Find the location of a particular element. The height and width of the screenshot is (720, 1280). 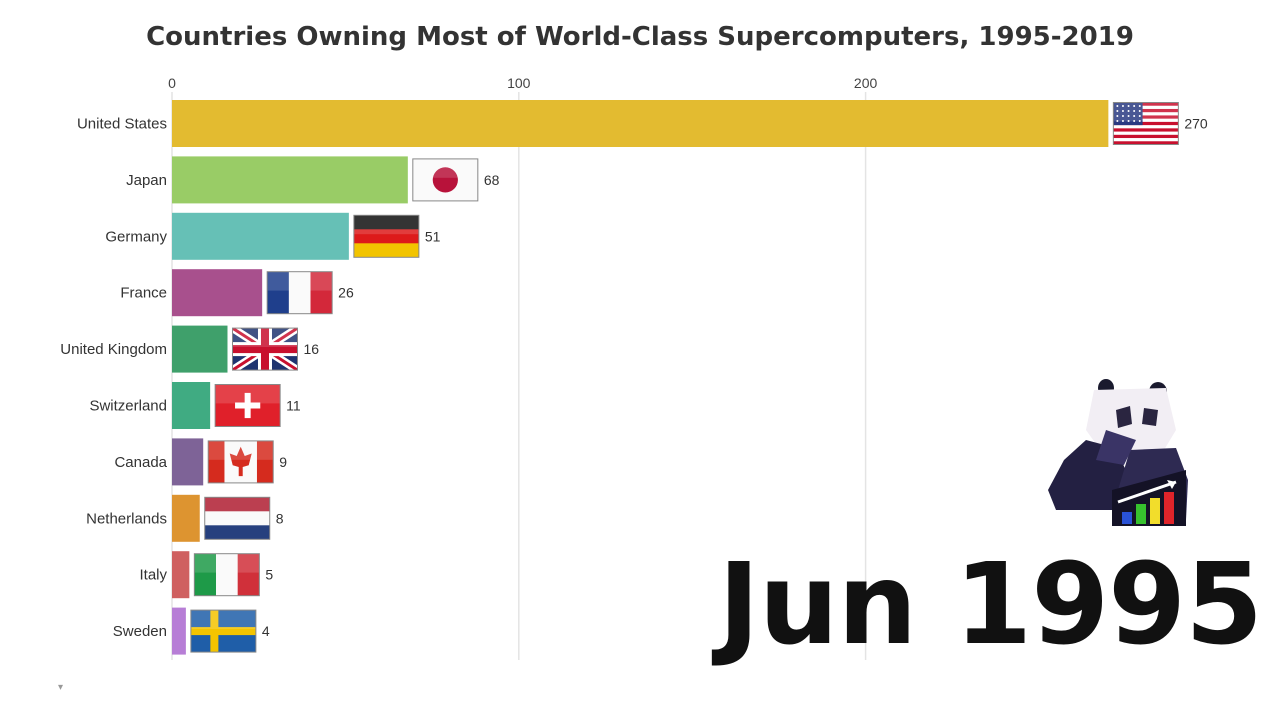

netherlands-flag-icon is located at coordinates (237, 518).